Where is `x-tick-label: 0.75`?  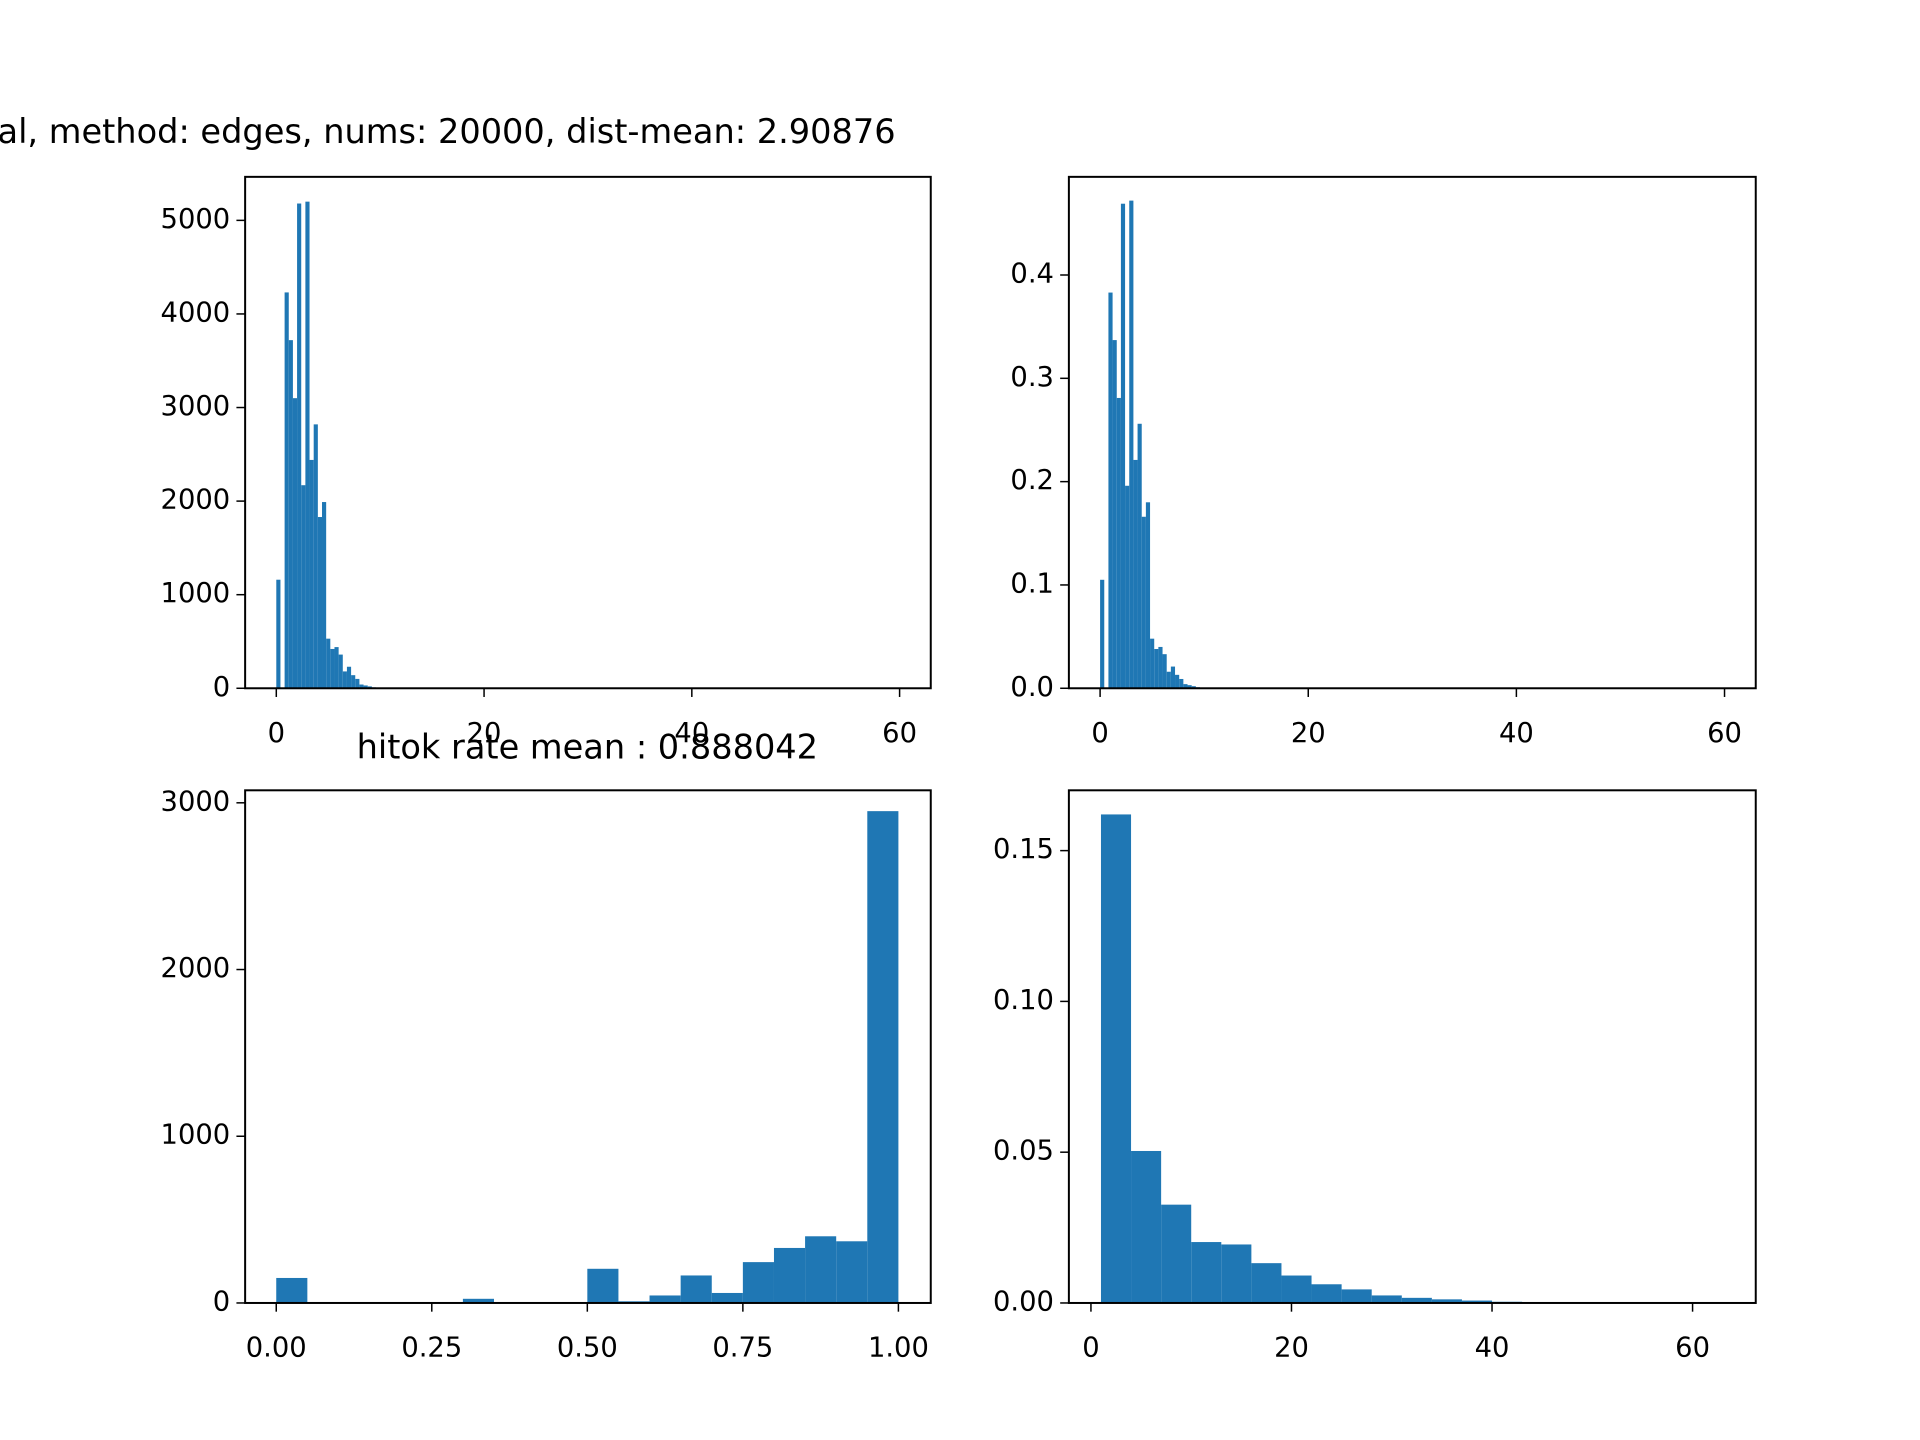
x-tick-label: 0.75 is located at coordinates (742, 1348).